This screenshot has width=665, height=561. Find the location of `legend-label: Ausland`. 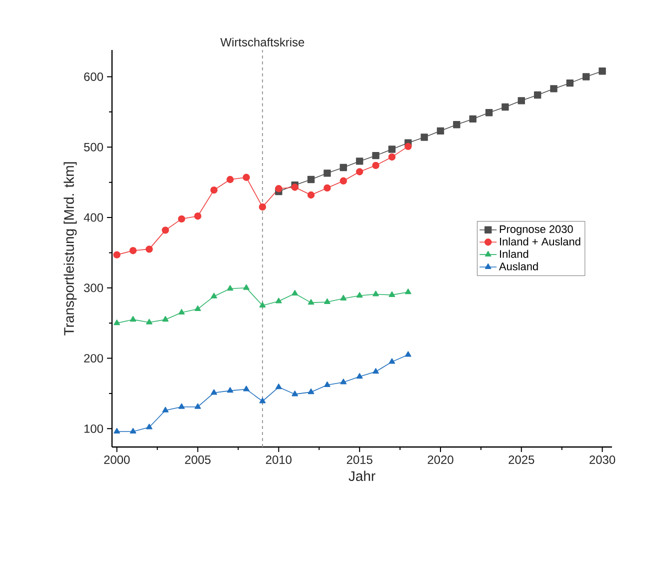

legend-label: Ausland is located at coordinates (518, 266).